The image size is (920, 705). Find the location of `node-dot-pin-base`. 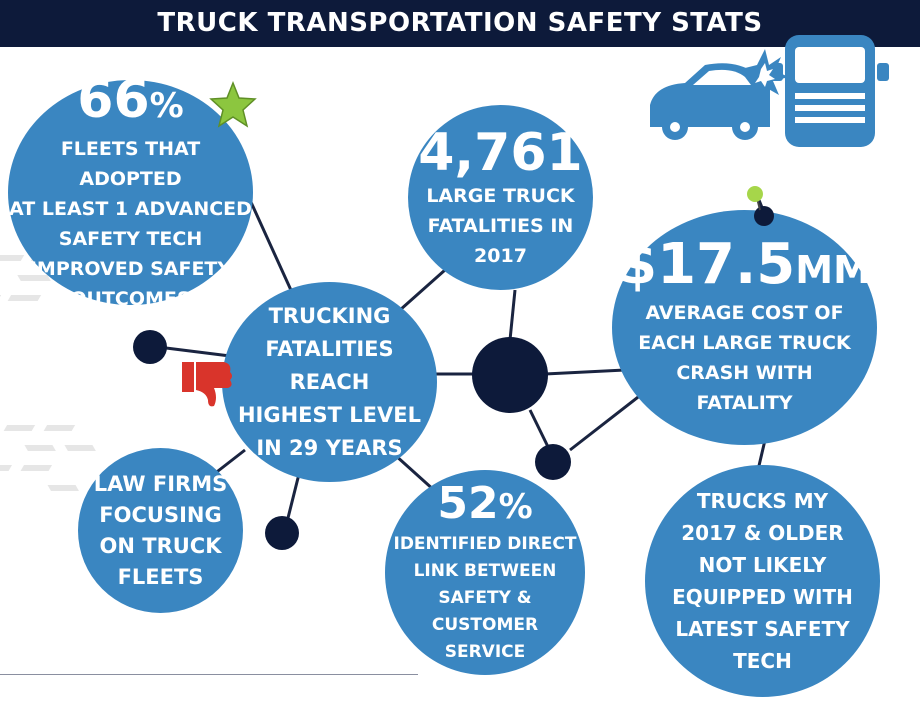

node-dot-pin-base is located at coordinates (764, 216).